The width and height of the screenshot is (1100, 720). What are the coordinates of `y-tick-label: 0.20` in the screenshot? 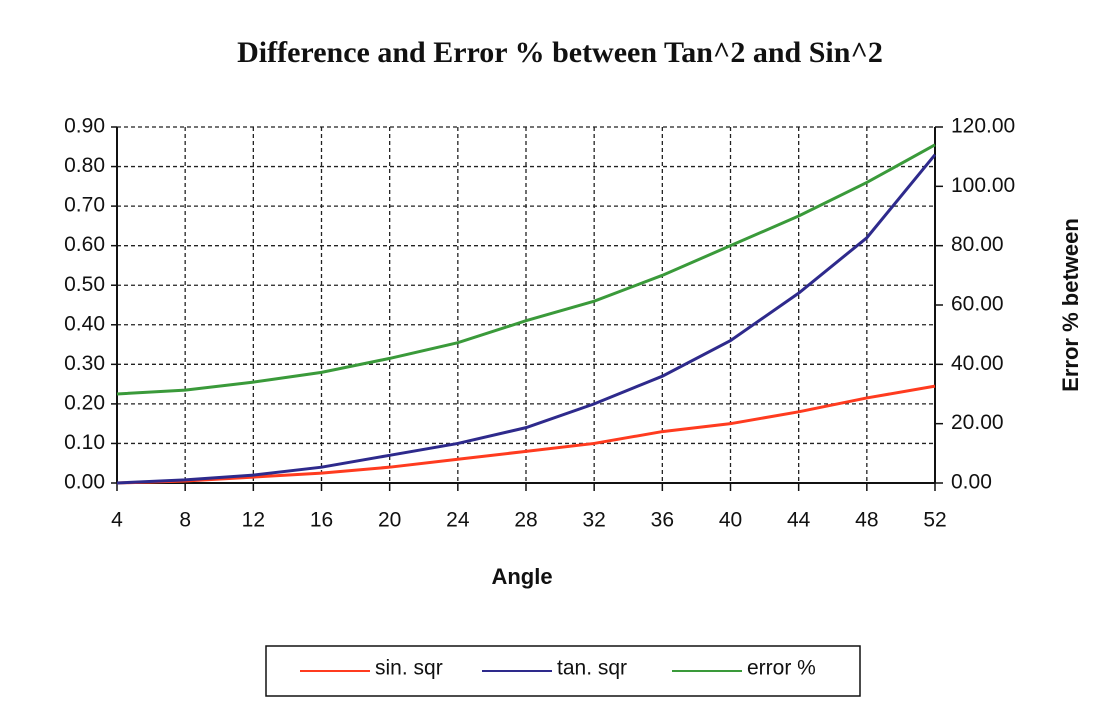 It's located at (84, 402).